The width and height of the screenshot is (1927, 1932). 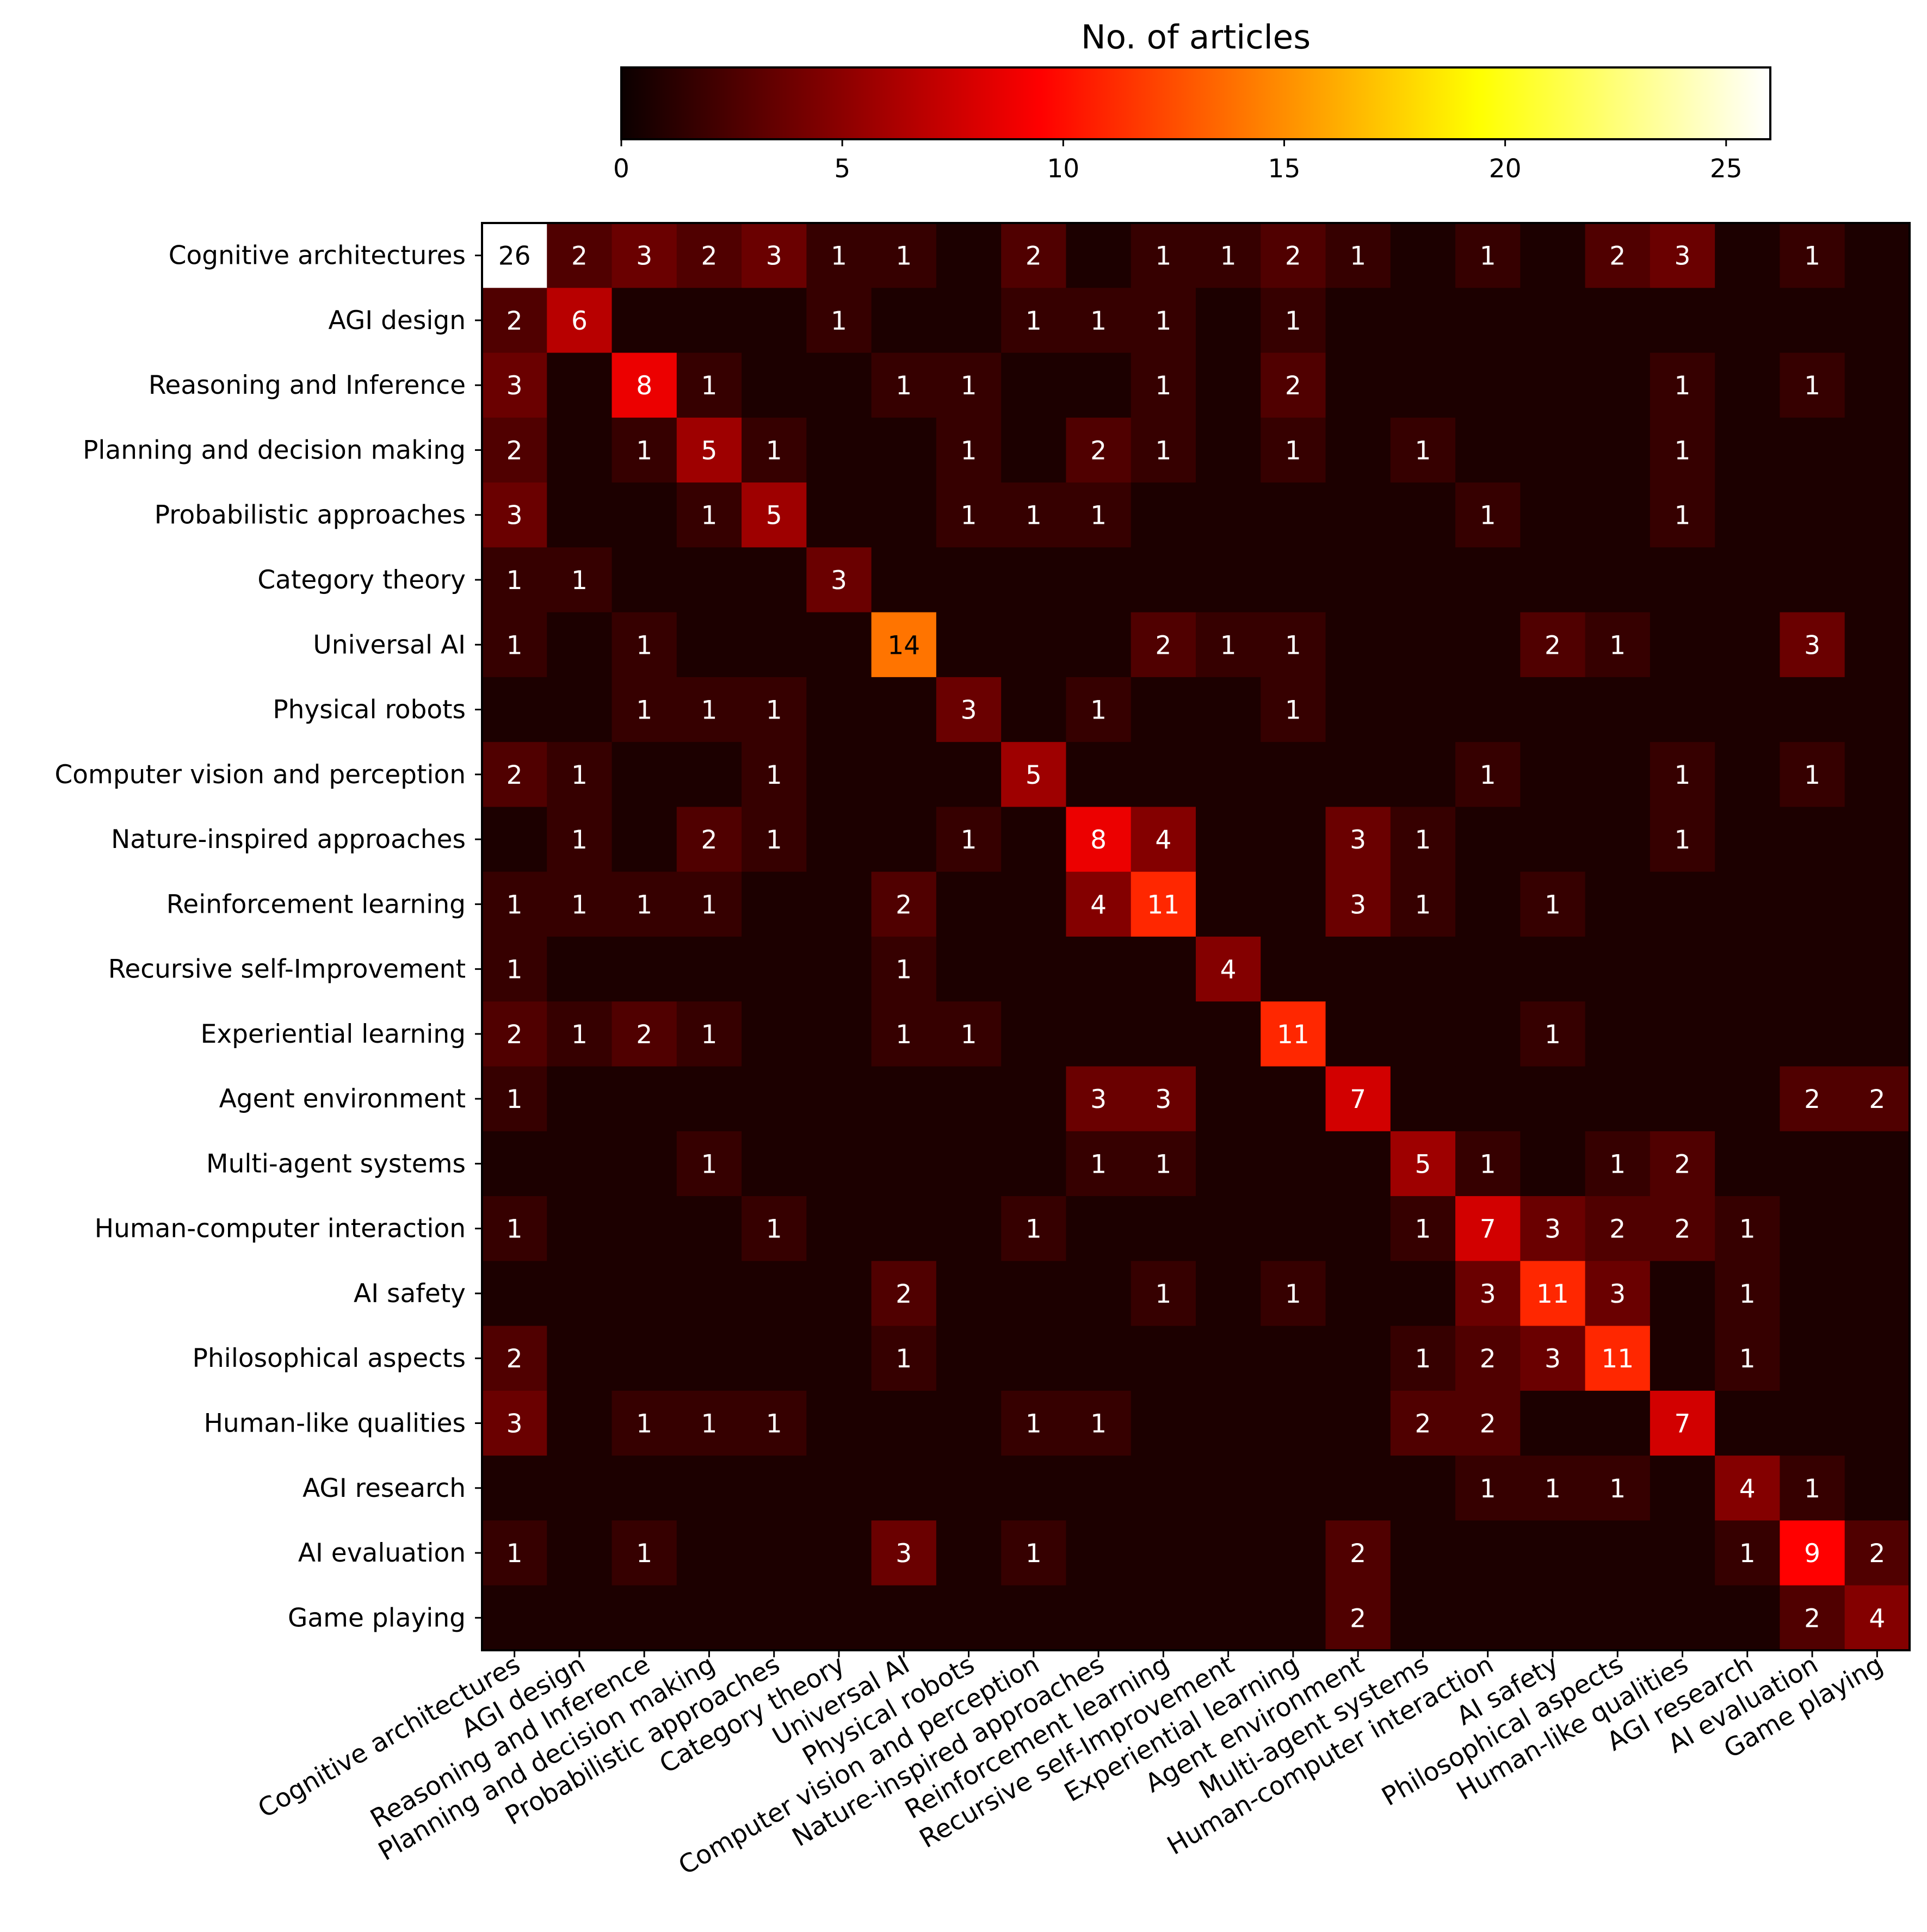 I want to click on colorbar-title: No. of articles, so click(x=1196, y=37).